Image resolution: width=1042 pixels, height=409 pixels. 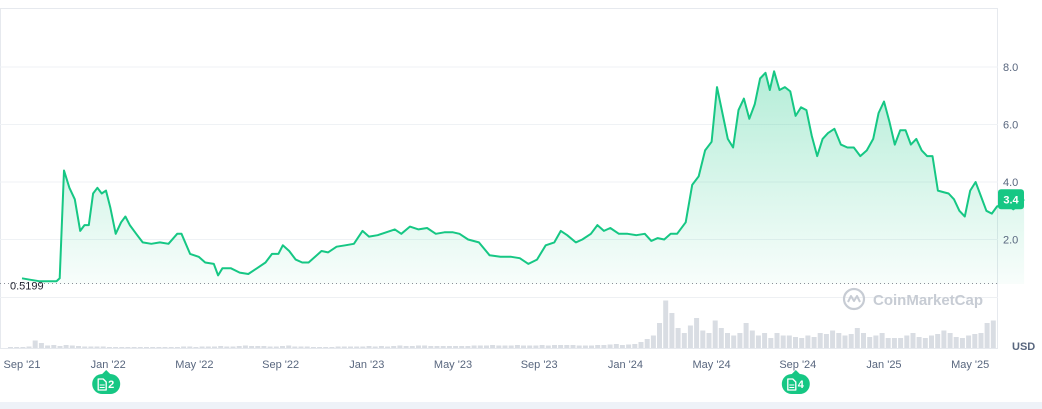 I want to click on x-tick-label: Jan '24, so click(x=625, y=365).